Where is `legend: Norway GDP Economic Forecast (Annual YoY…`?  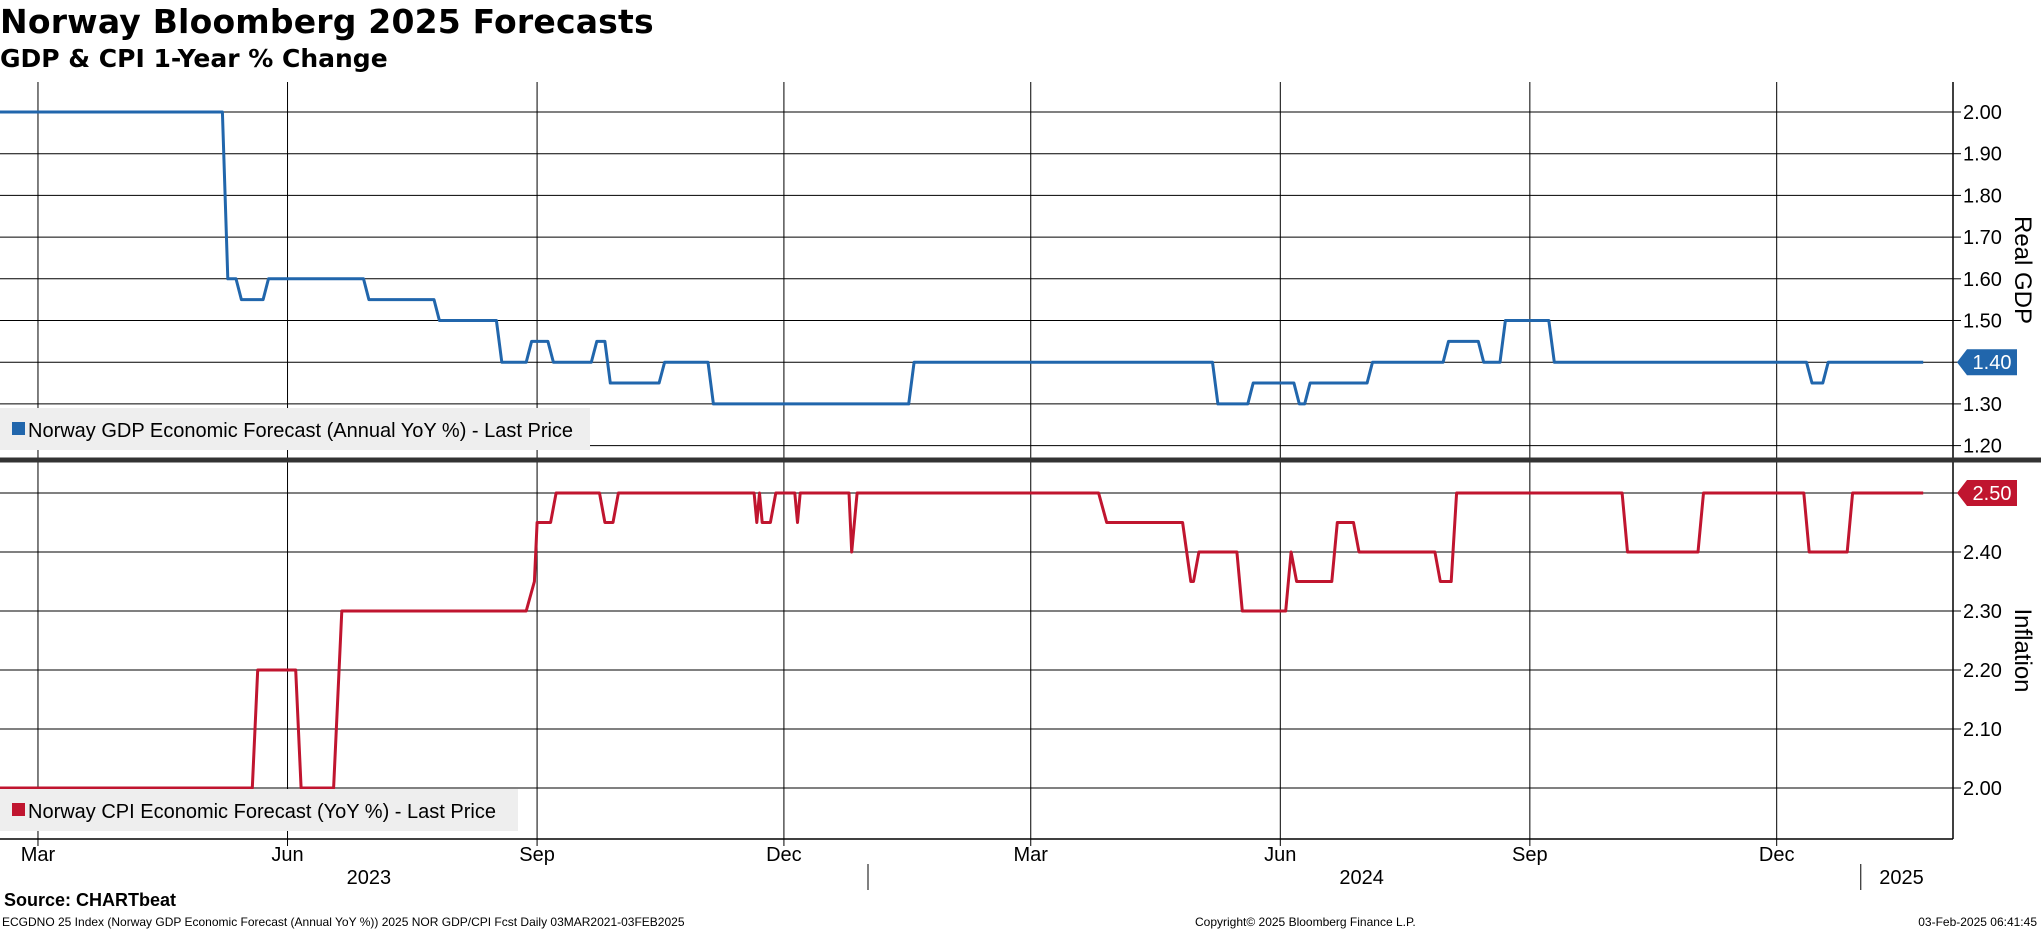
legend: Norway GDP Economic Forecast (Annual YoY… is located at coordinates (295, 429).